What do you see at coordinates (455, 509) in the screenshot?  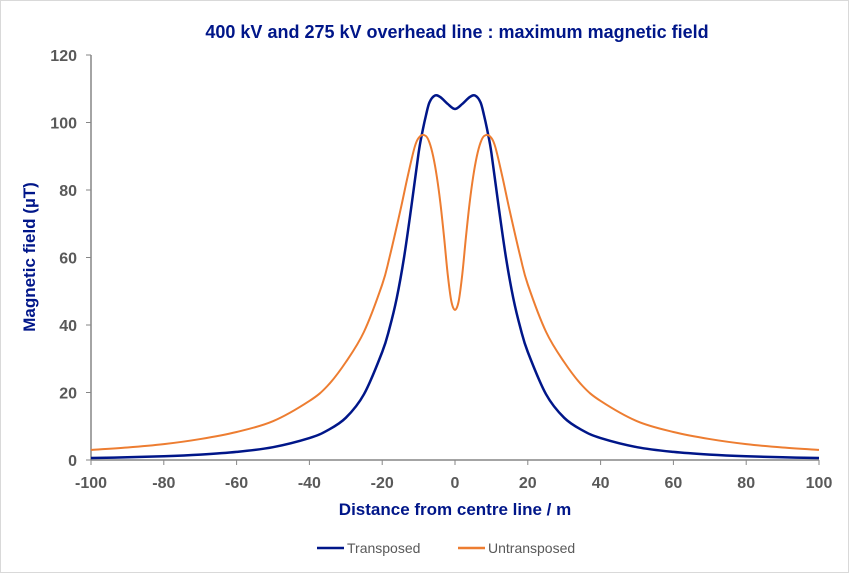 I see `x-axis-label: Distance from centre line / m` at bounding box center [455, 509].